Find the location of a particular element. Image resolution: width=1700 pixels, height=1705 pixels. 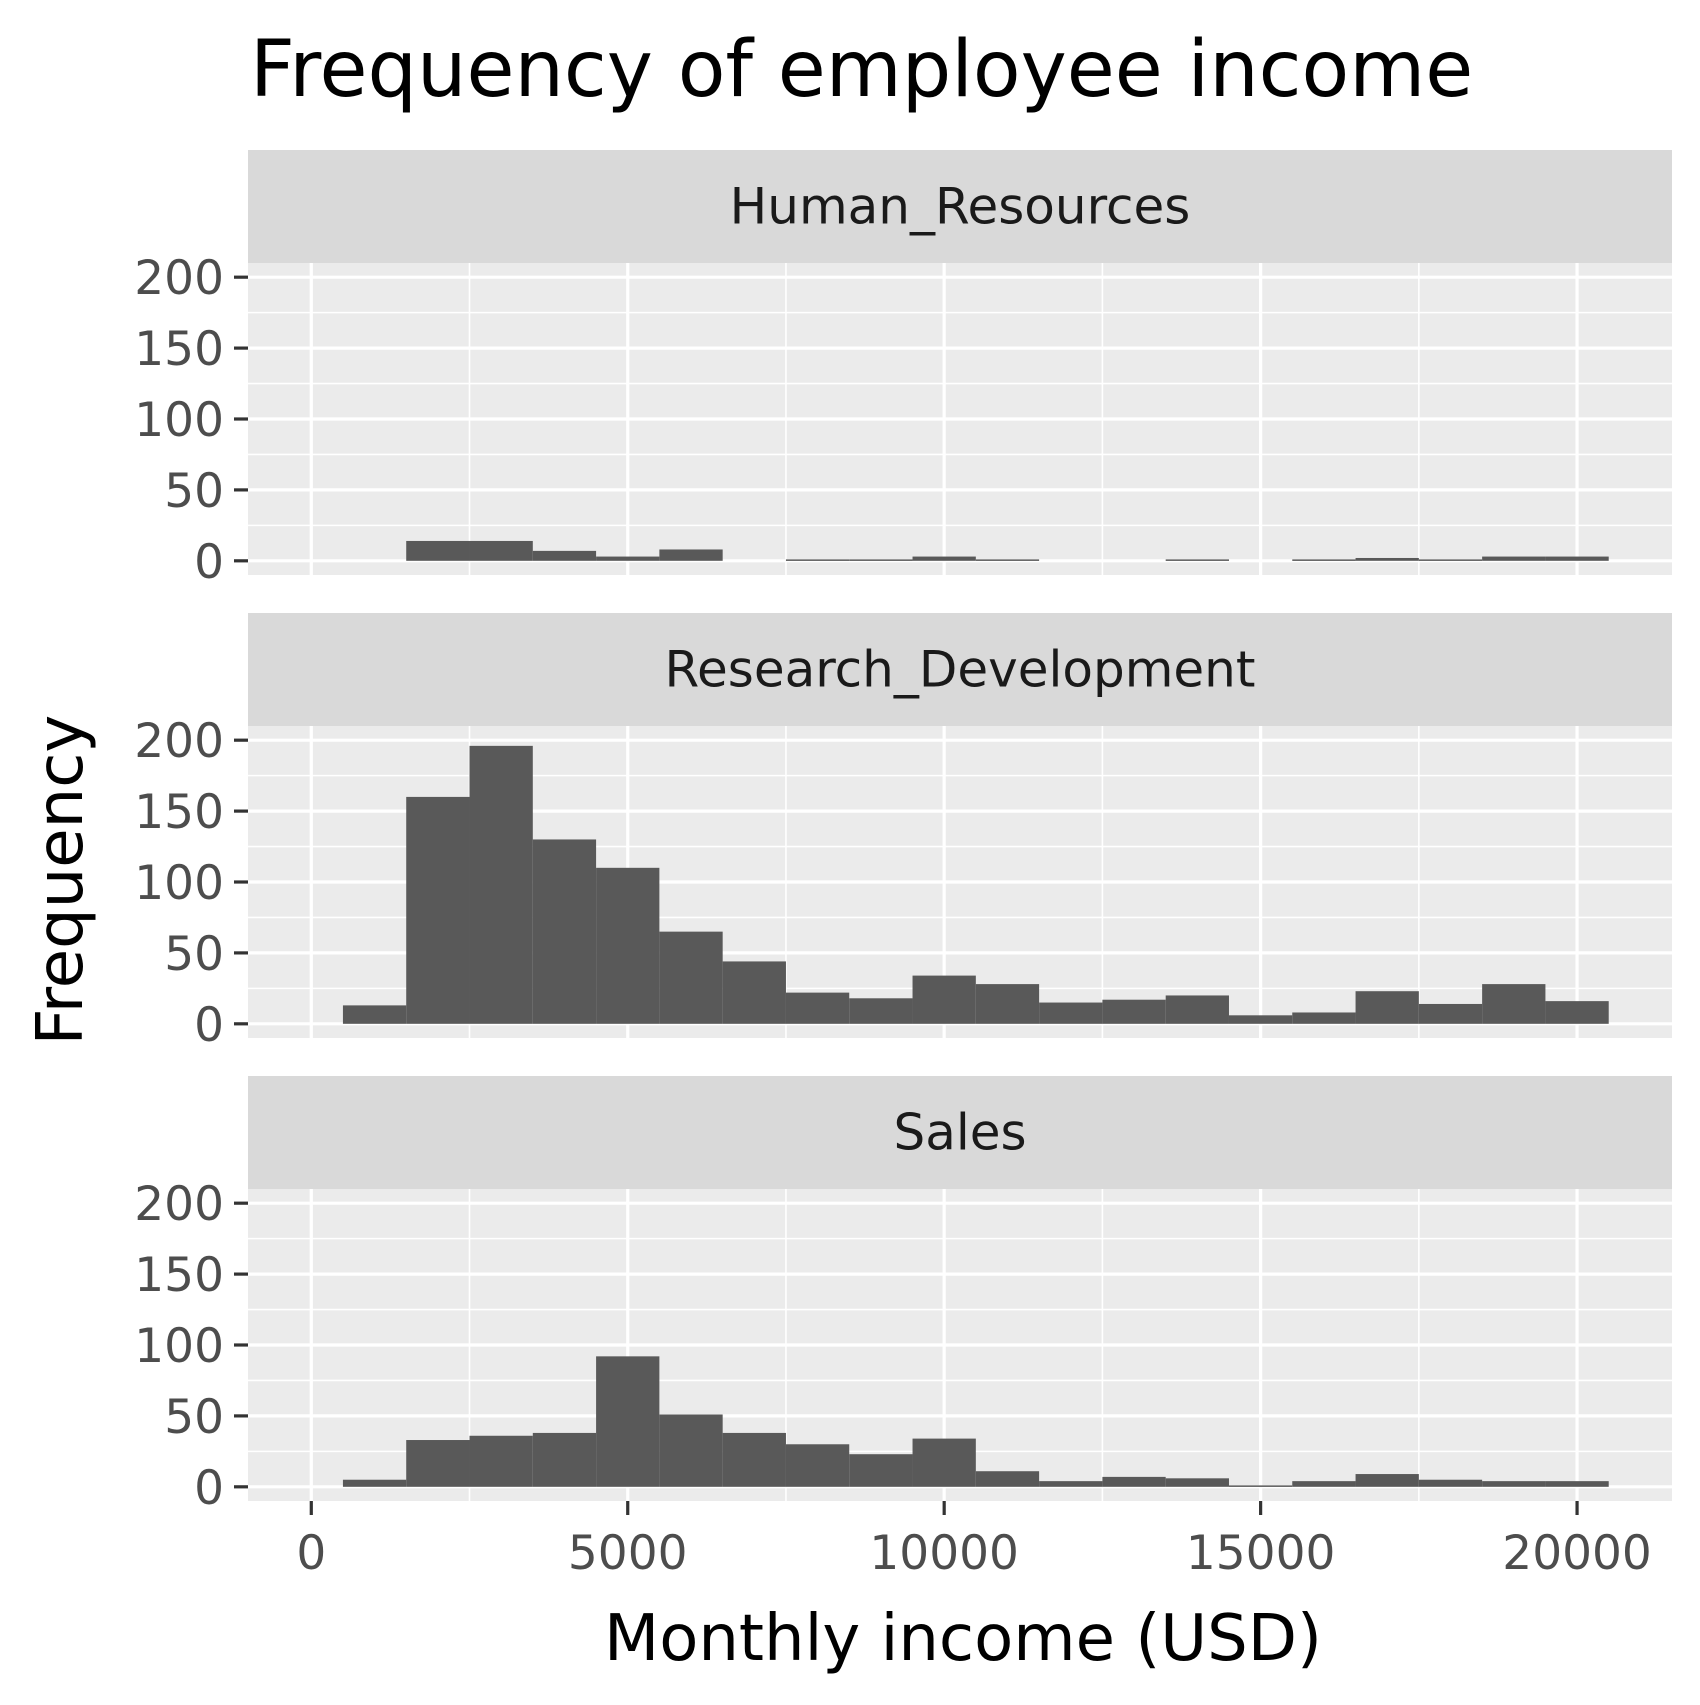

facet-strip-label: Sales is located at coordinates (959, 1133).